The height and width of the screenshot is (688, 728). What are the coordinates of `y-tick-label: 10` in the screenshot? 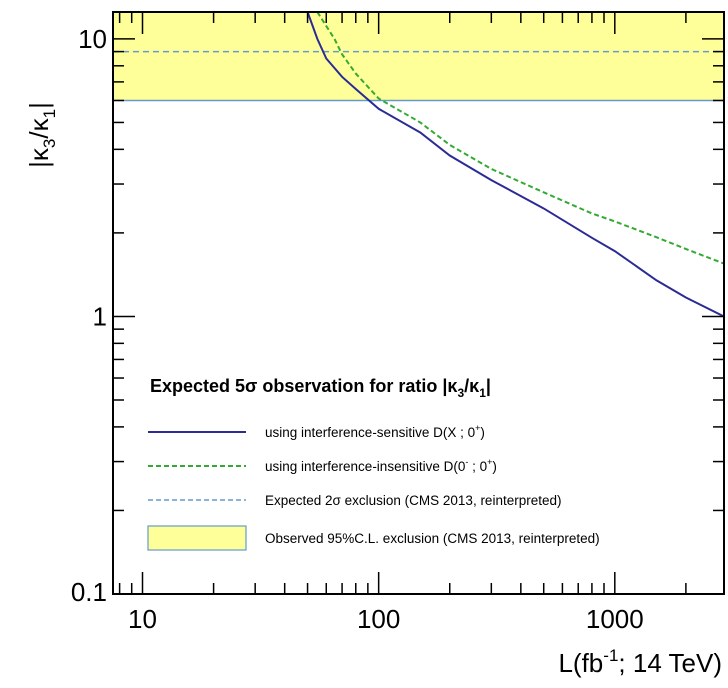 It's located at (92, 39).